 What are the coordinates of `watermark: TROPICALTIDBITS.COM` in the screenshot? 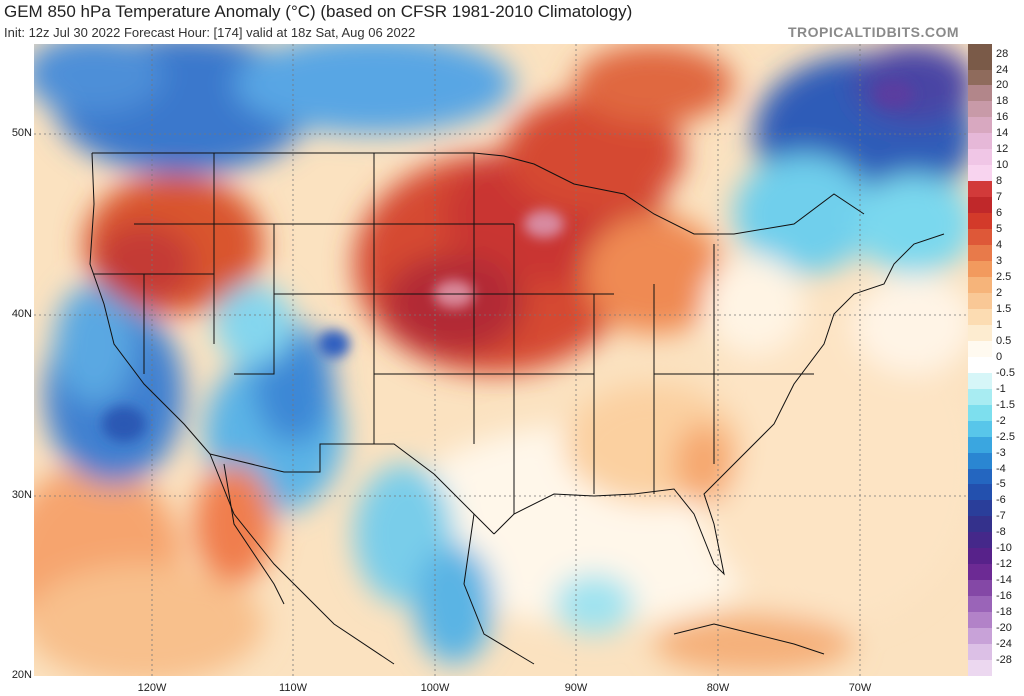 It's located at (874, 32).